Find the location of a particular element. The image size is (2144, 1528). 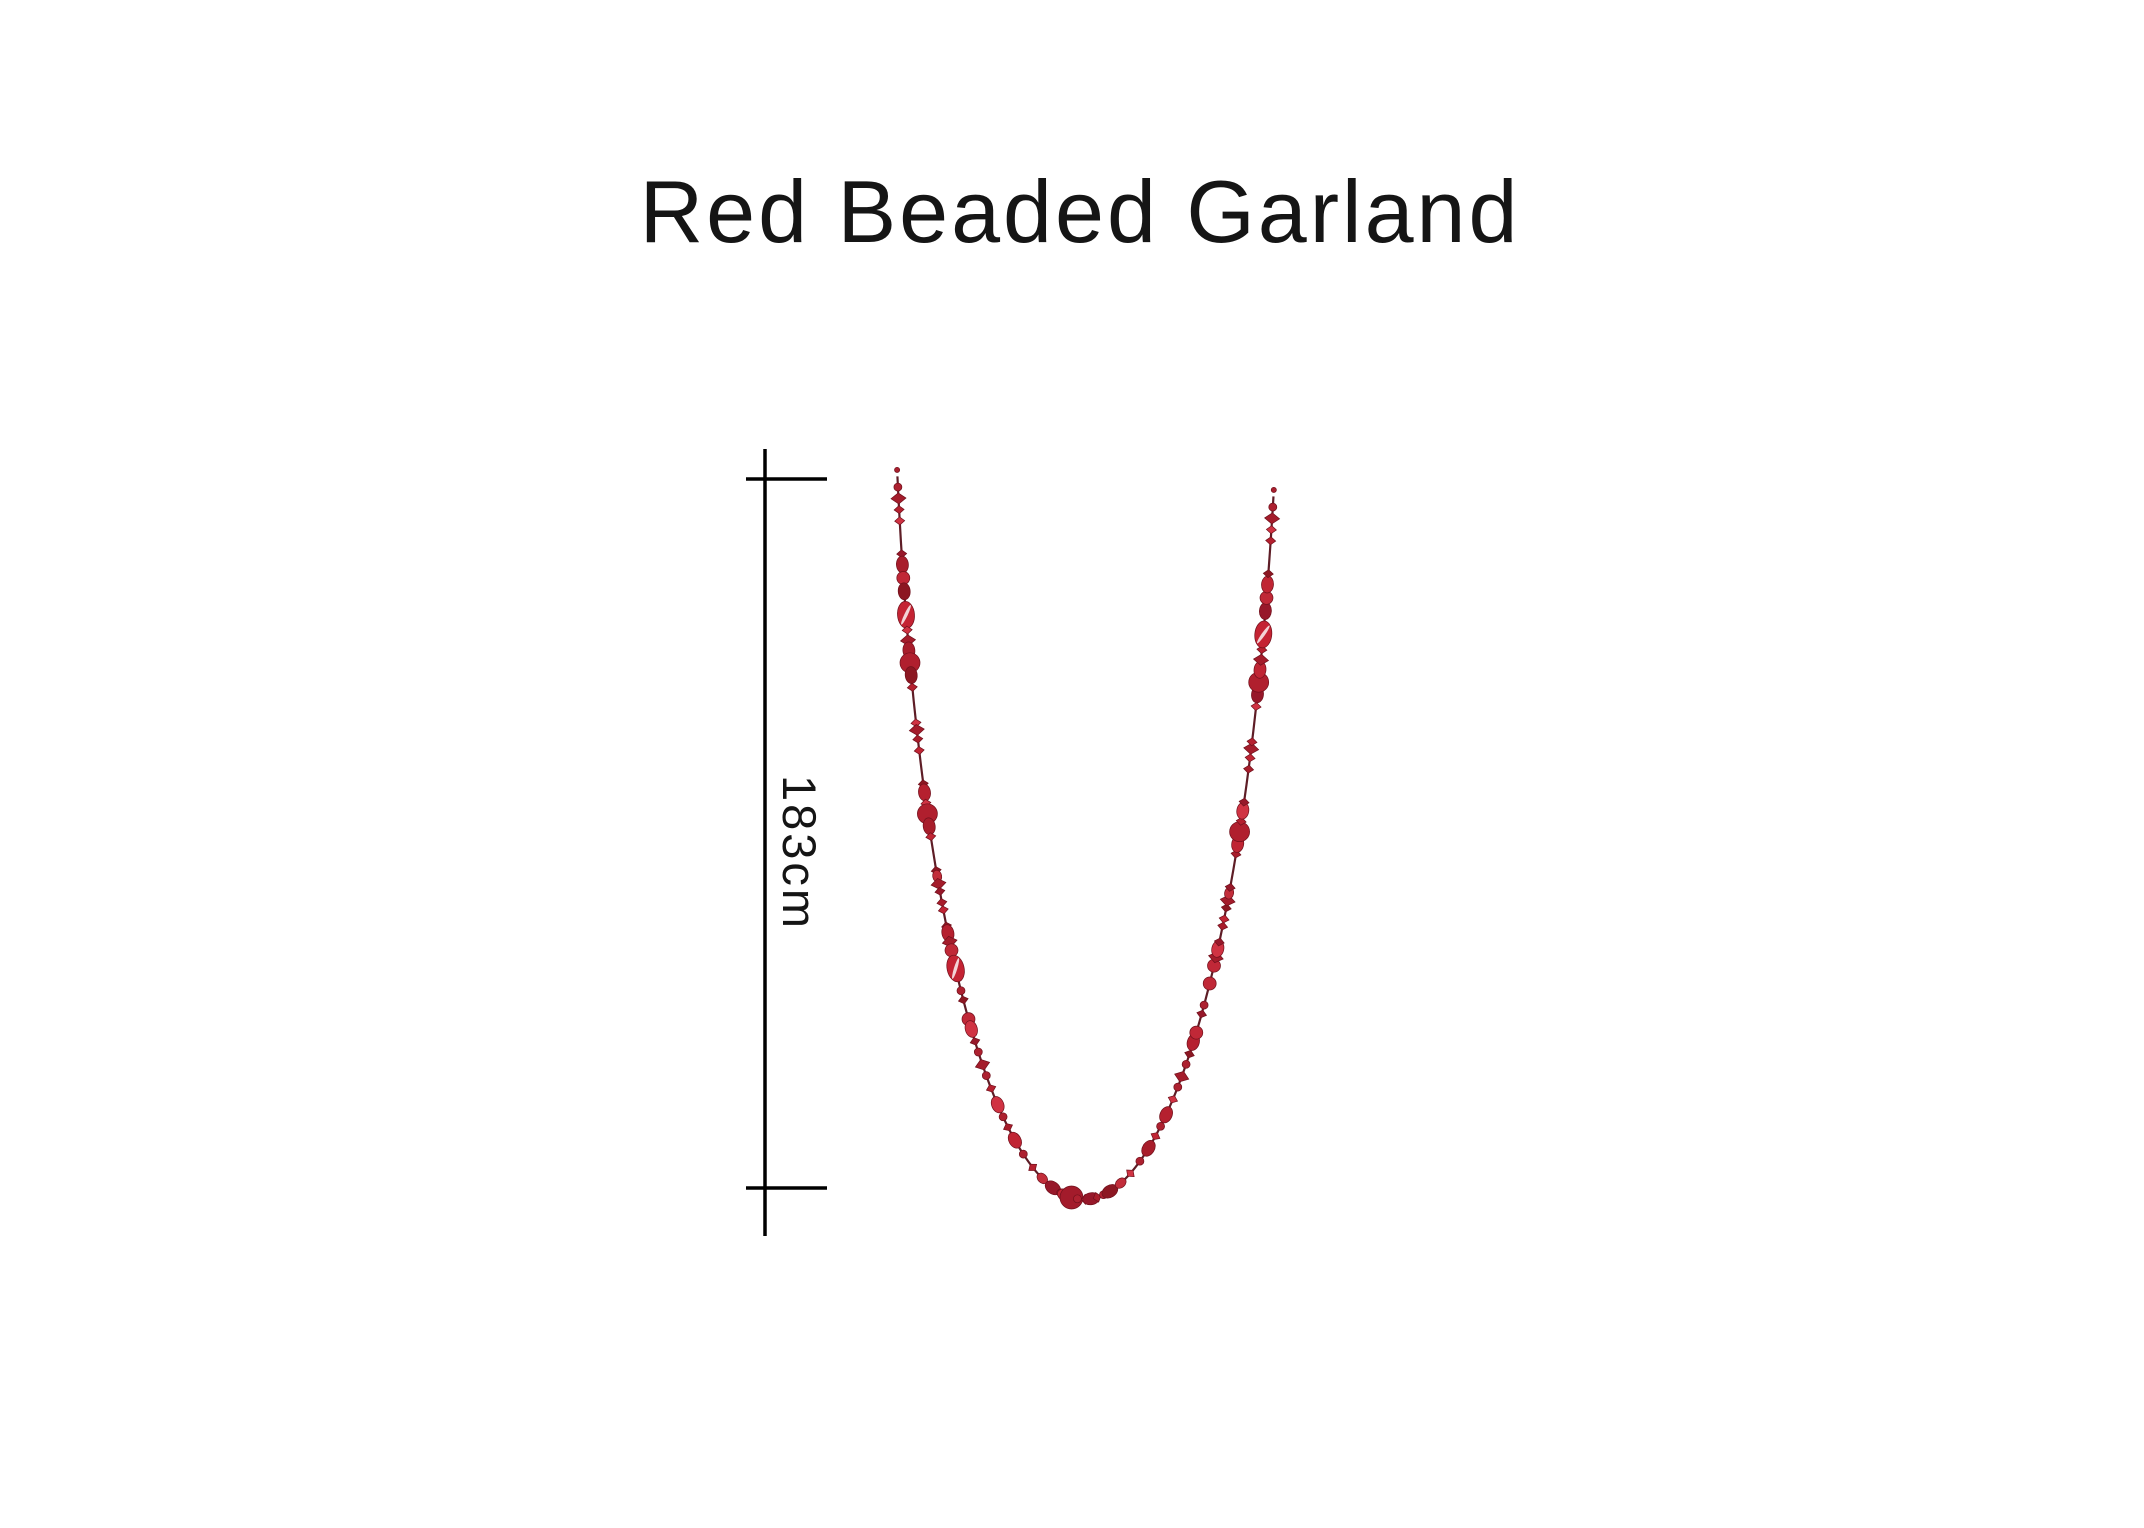

product-title: Red Beaded Garland is located at coordinates (1080, 211).